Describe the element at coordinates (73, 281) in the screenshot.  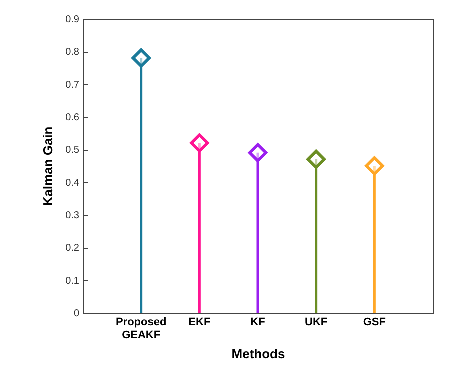
I see `y-tick-label: 0.1` at that location.